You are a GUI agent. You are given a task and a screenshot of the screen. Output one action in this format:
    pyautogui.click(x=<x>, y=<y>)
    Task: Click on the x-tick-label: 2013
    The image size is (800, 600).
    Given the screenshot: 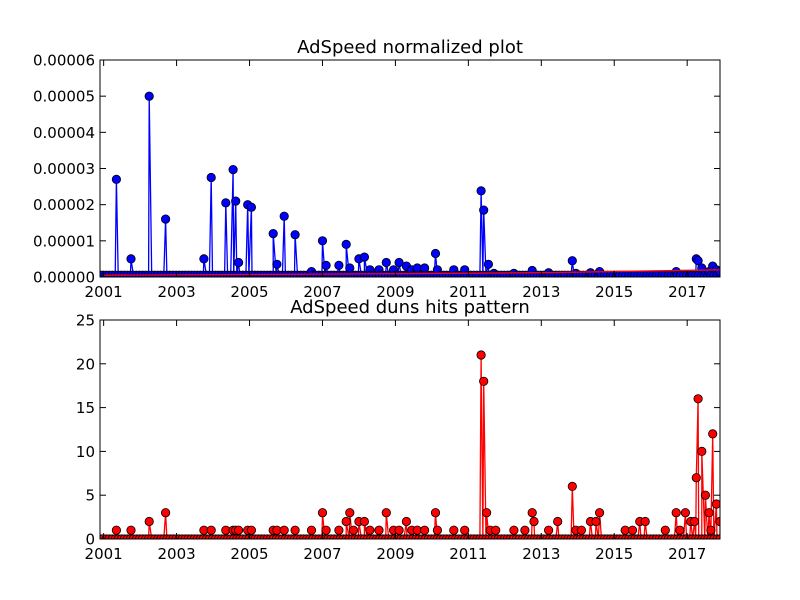 What is the action you would take?
    pyautogui.click(x=541, y=292)
    